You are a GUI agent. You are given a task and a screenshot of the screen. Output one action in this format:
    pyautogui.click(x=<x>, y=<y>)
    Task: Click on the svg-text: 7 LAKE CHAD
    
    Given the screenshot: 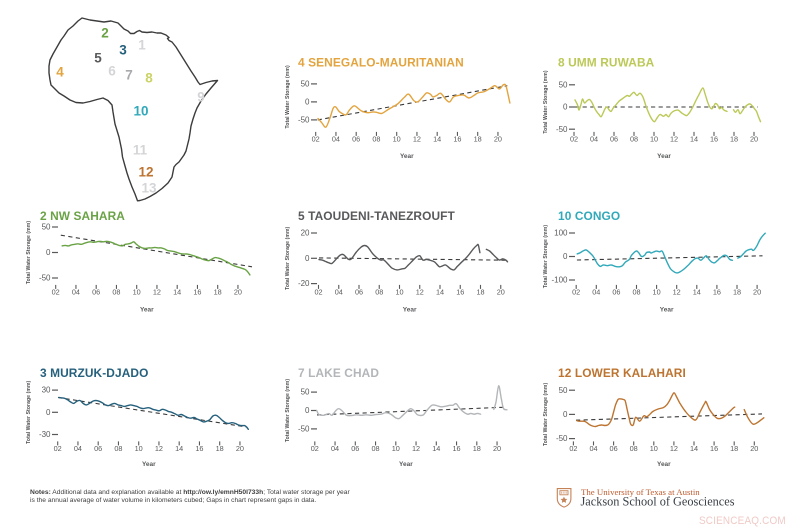 What is the action you would take?
    pyautogui.click(x=338, y=373)
    